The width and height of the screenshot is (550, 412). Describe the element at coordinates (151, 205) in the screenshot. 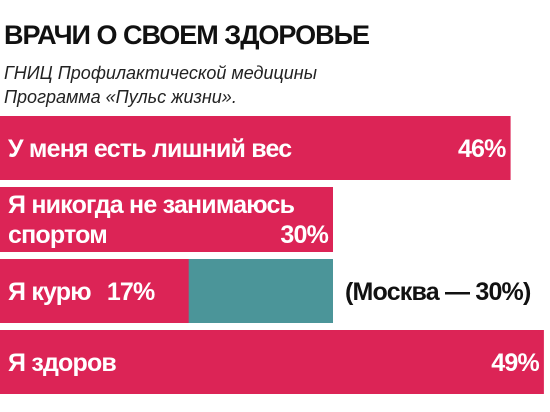

I see `category-label-2-line-1: Я никогда не занимаюсь` at that location.